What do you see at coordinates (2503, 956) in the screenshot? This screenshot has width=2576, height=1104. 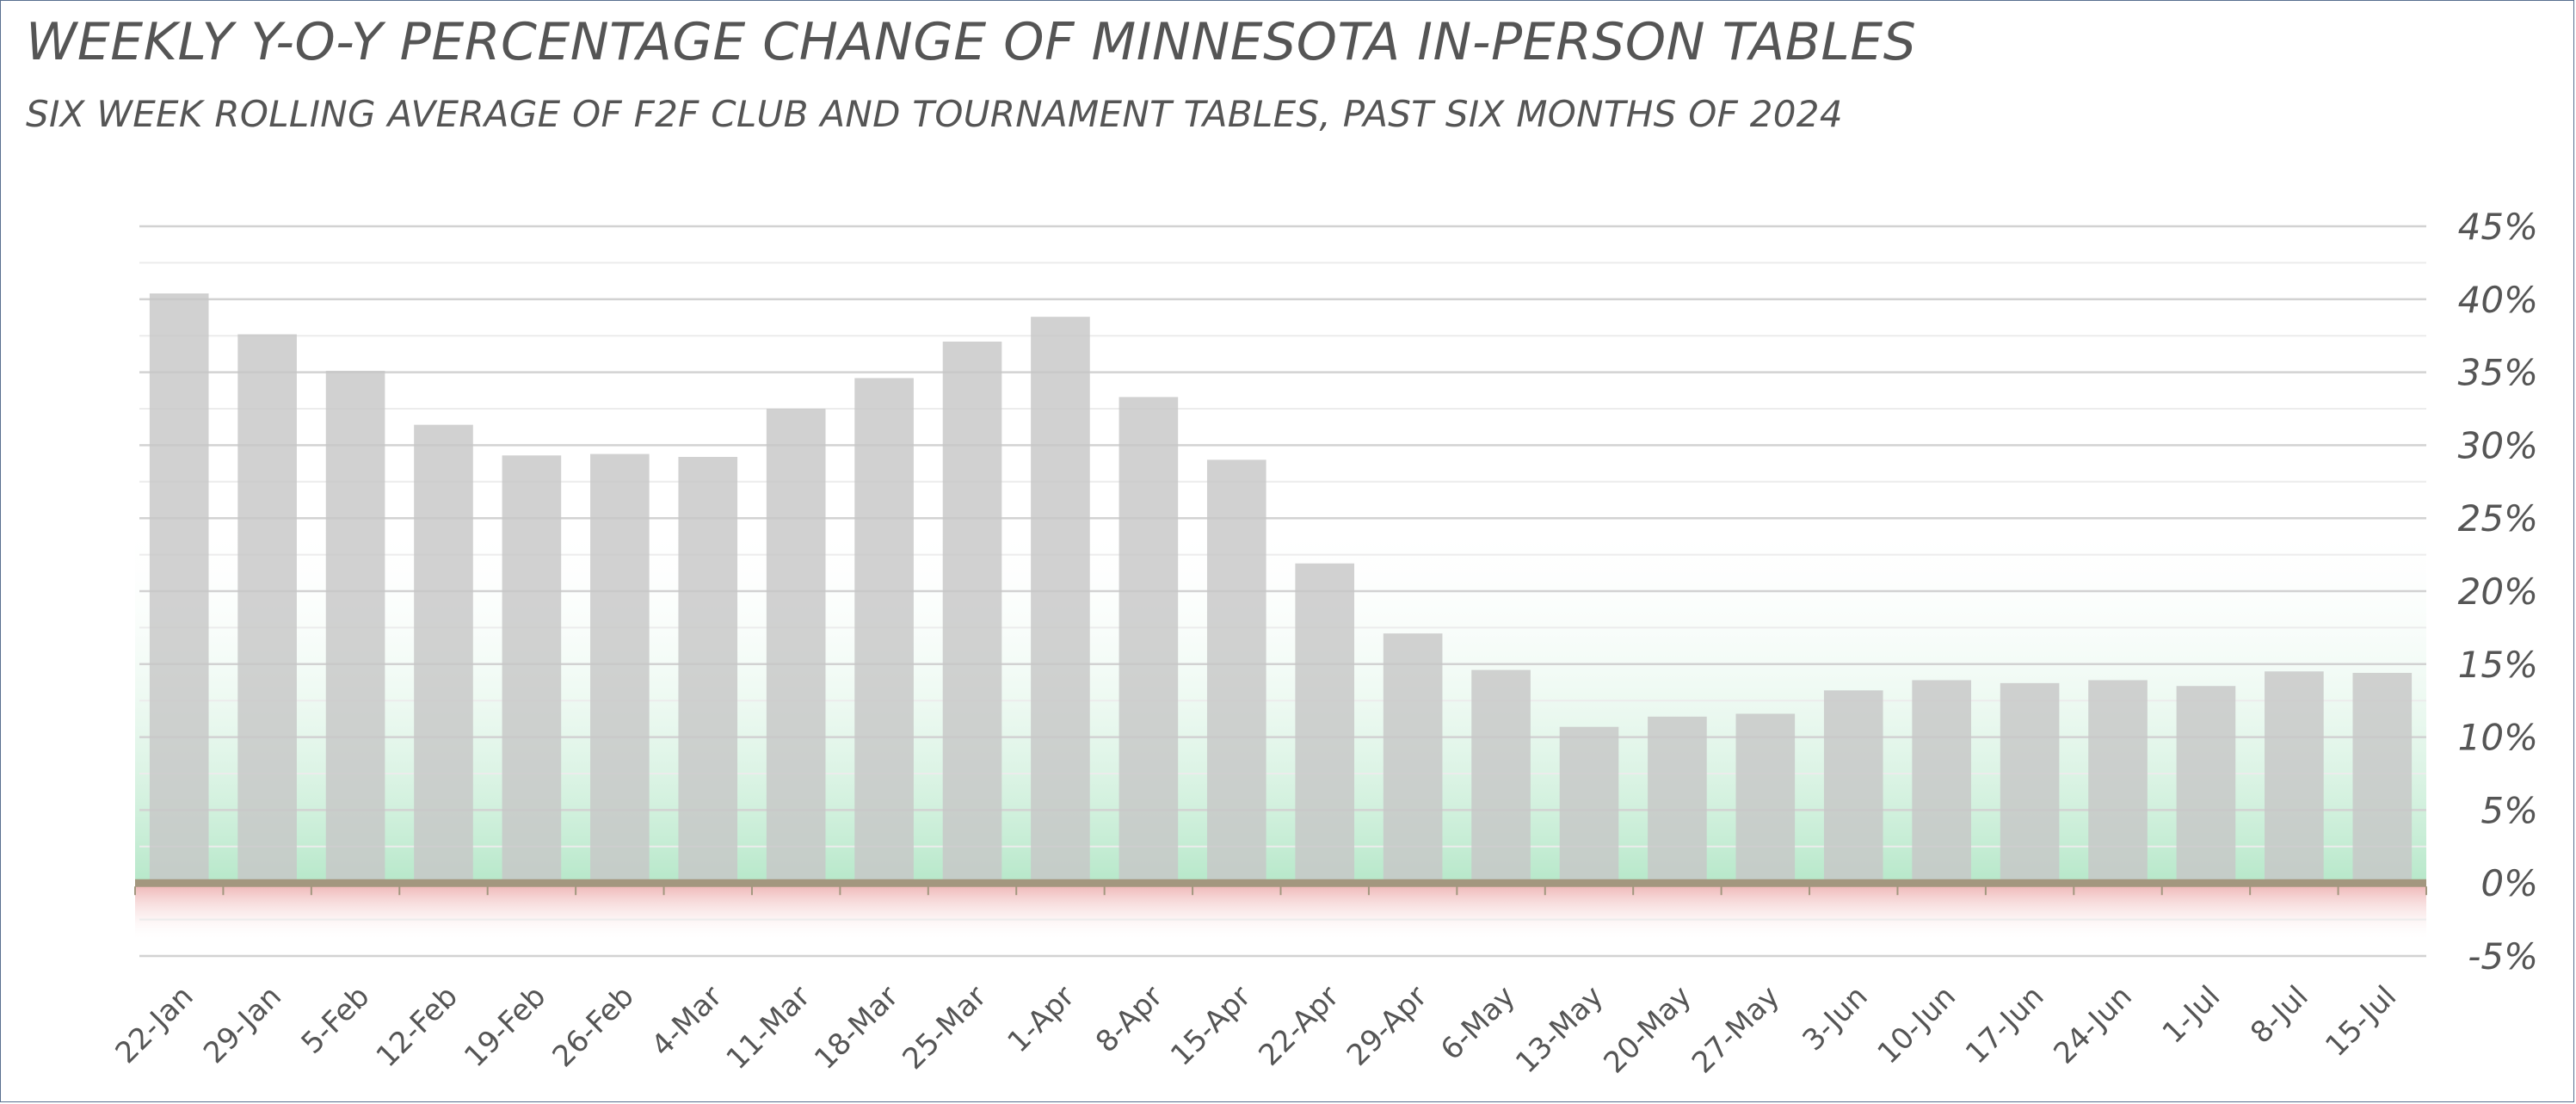 I see `y-tick-label: -5%` at bounding box center [2503, 956].